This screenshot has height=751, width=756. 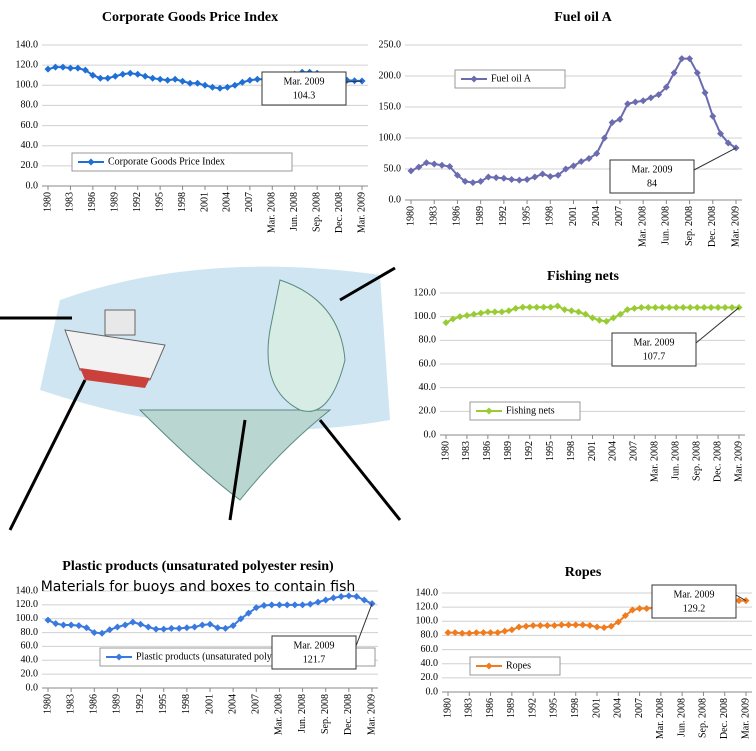 I want to click on boat-hull, so click(x=115, y=355).